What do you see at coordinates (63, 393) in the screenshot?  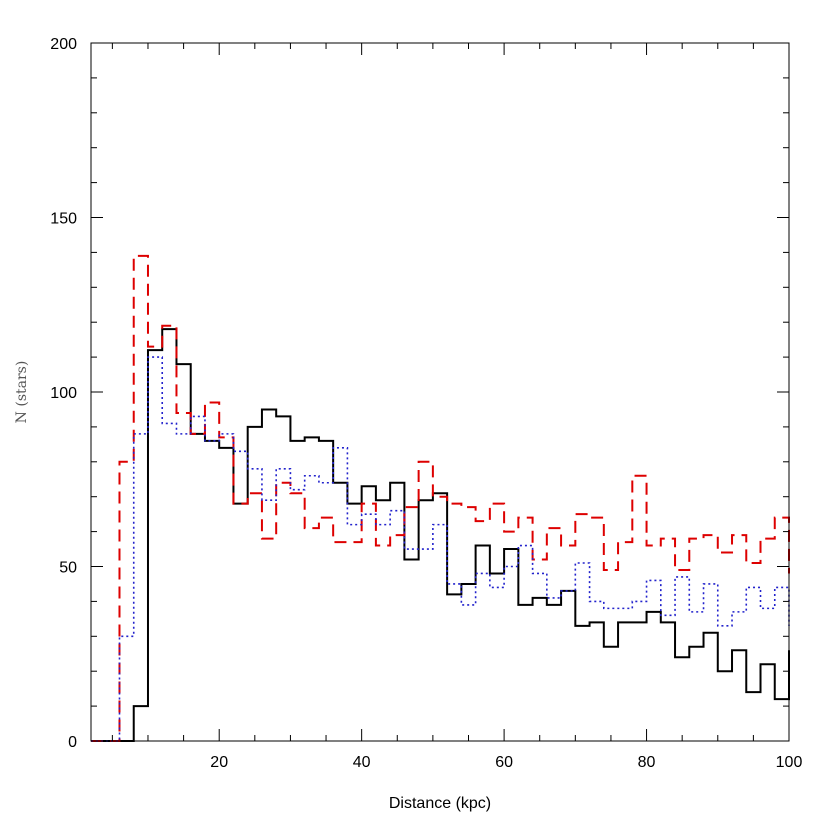 I see `y-tick-label: 100` at bounding box center [63, 393].